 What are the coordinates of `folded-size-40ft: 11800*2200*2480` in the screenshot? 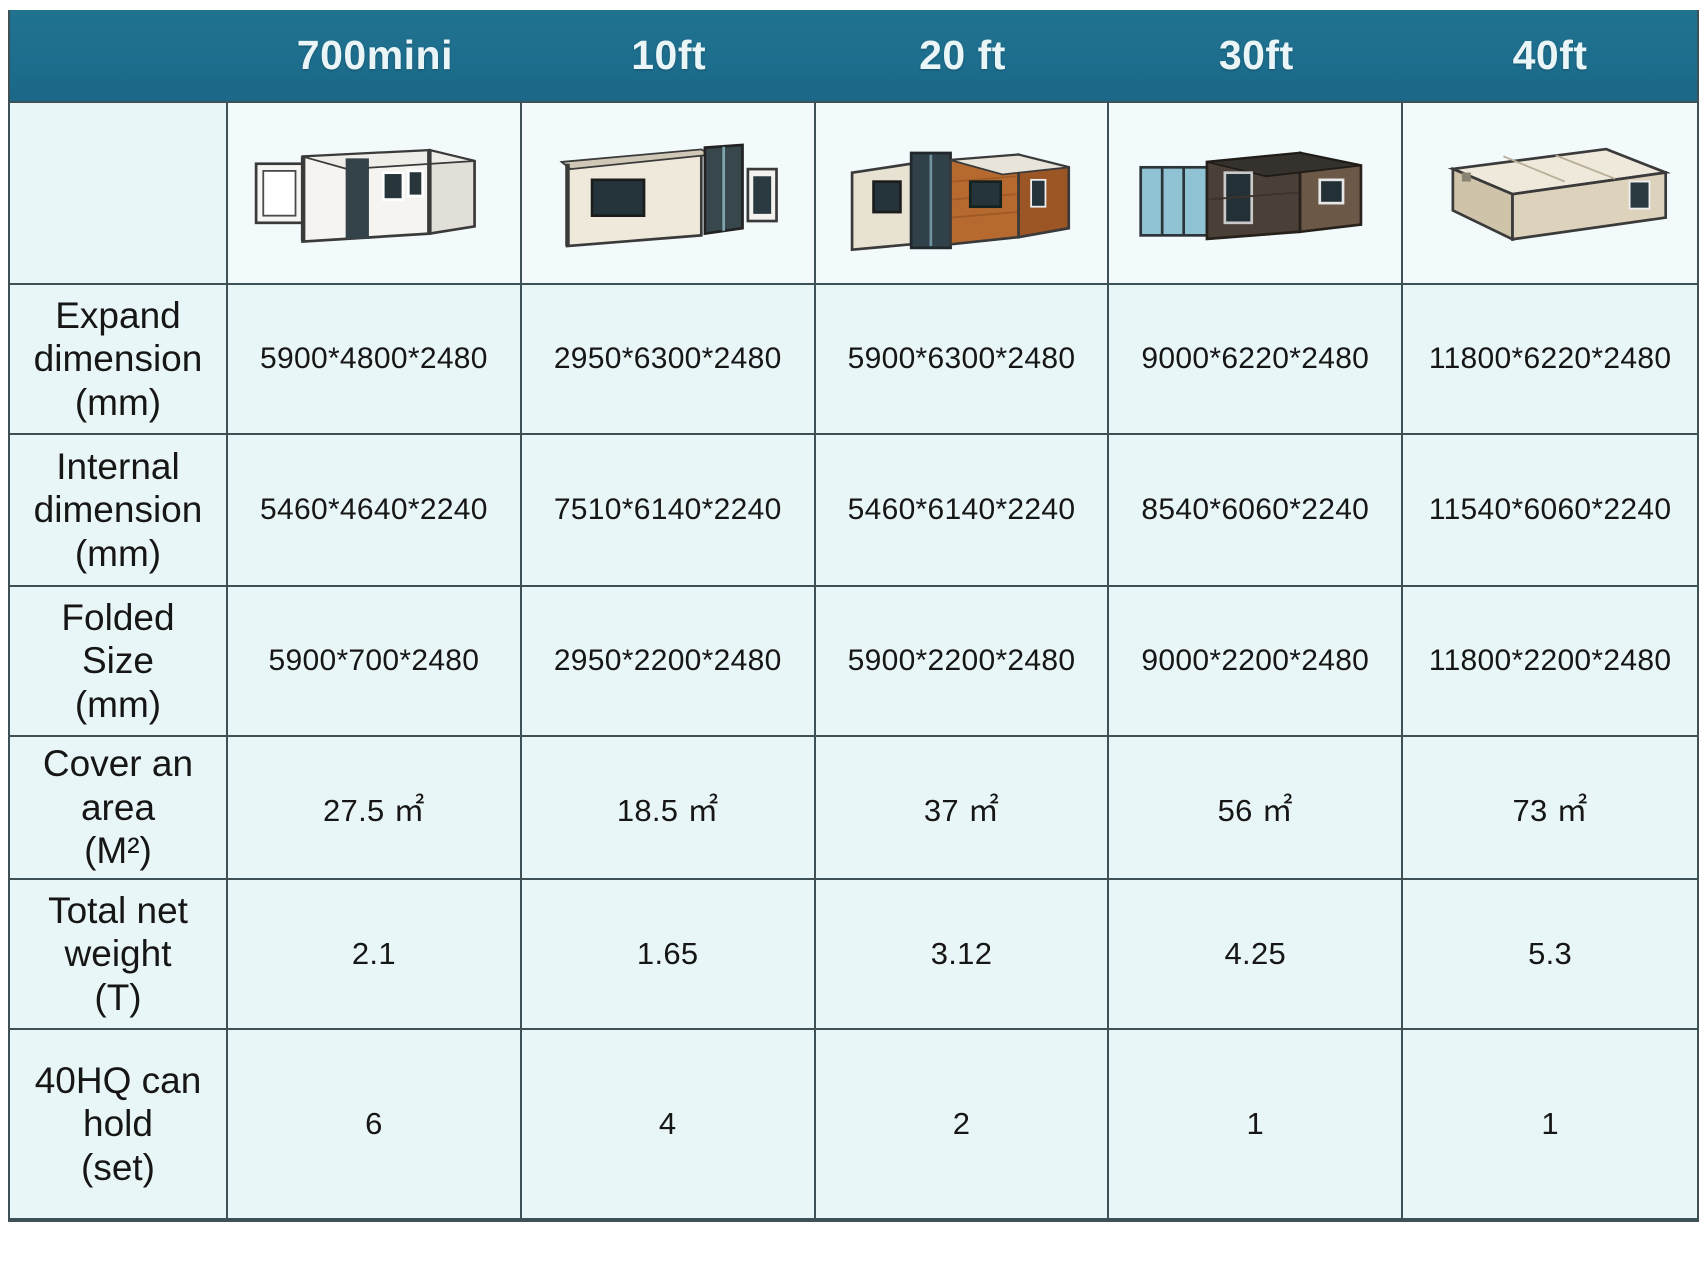 It's located at (1550, 662).